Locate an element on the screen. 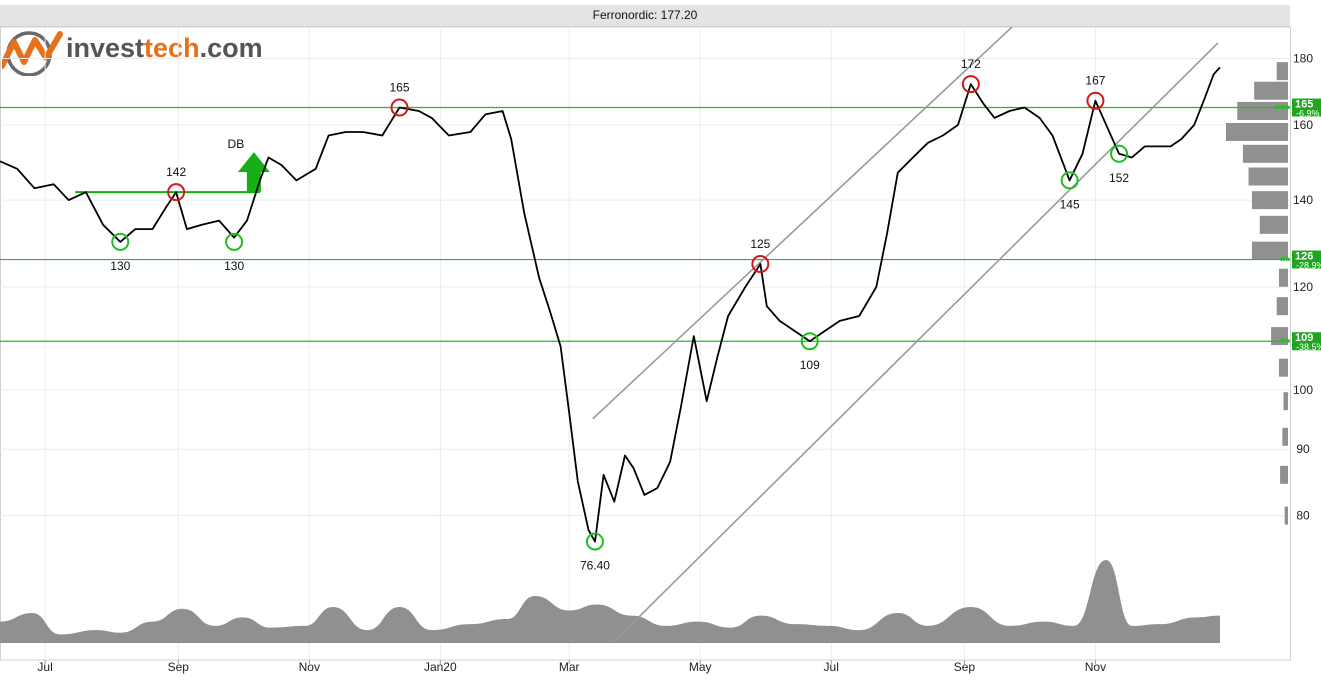 This screenshot has width=1321, height=680. y-tick-label: 90 is located at coordinates (1303, 449).